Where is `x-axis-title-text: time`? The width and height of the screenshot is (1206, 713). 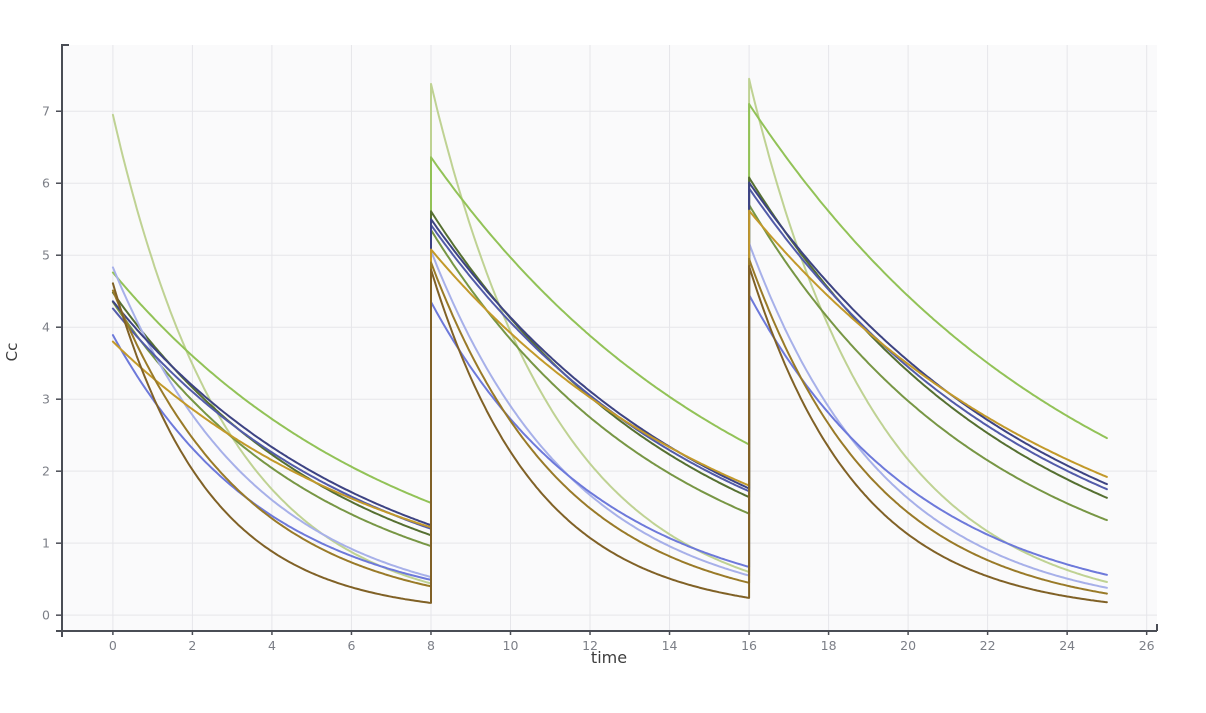 x-axis-title-text: time is located at coordinates (609, 657).